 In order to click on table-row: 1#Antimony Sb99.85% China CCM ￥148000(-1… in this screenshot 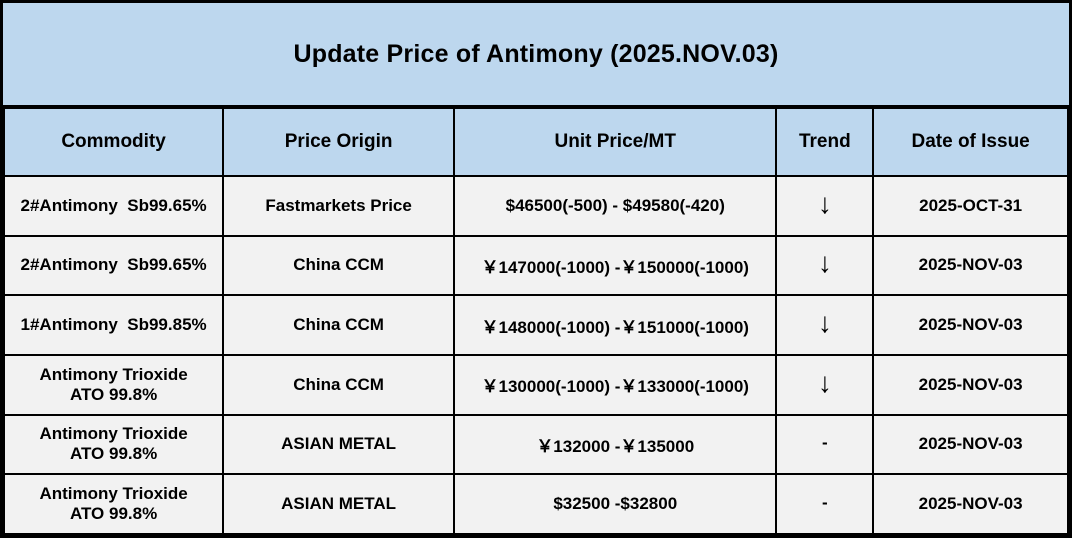, I will do `click(535, 325)`.